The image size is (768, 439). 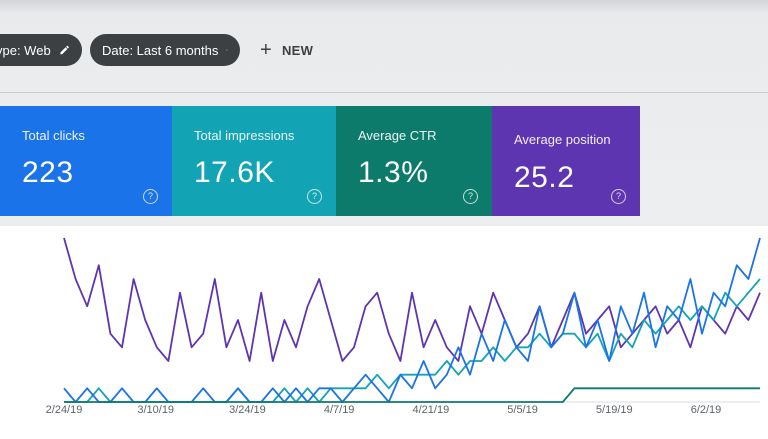 I want to click on x-tick-label: 6/2/19, so click(x=706, y=410).